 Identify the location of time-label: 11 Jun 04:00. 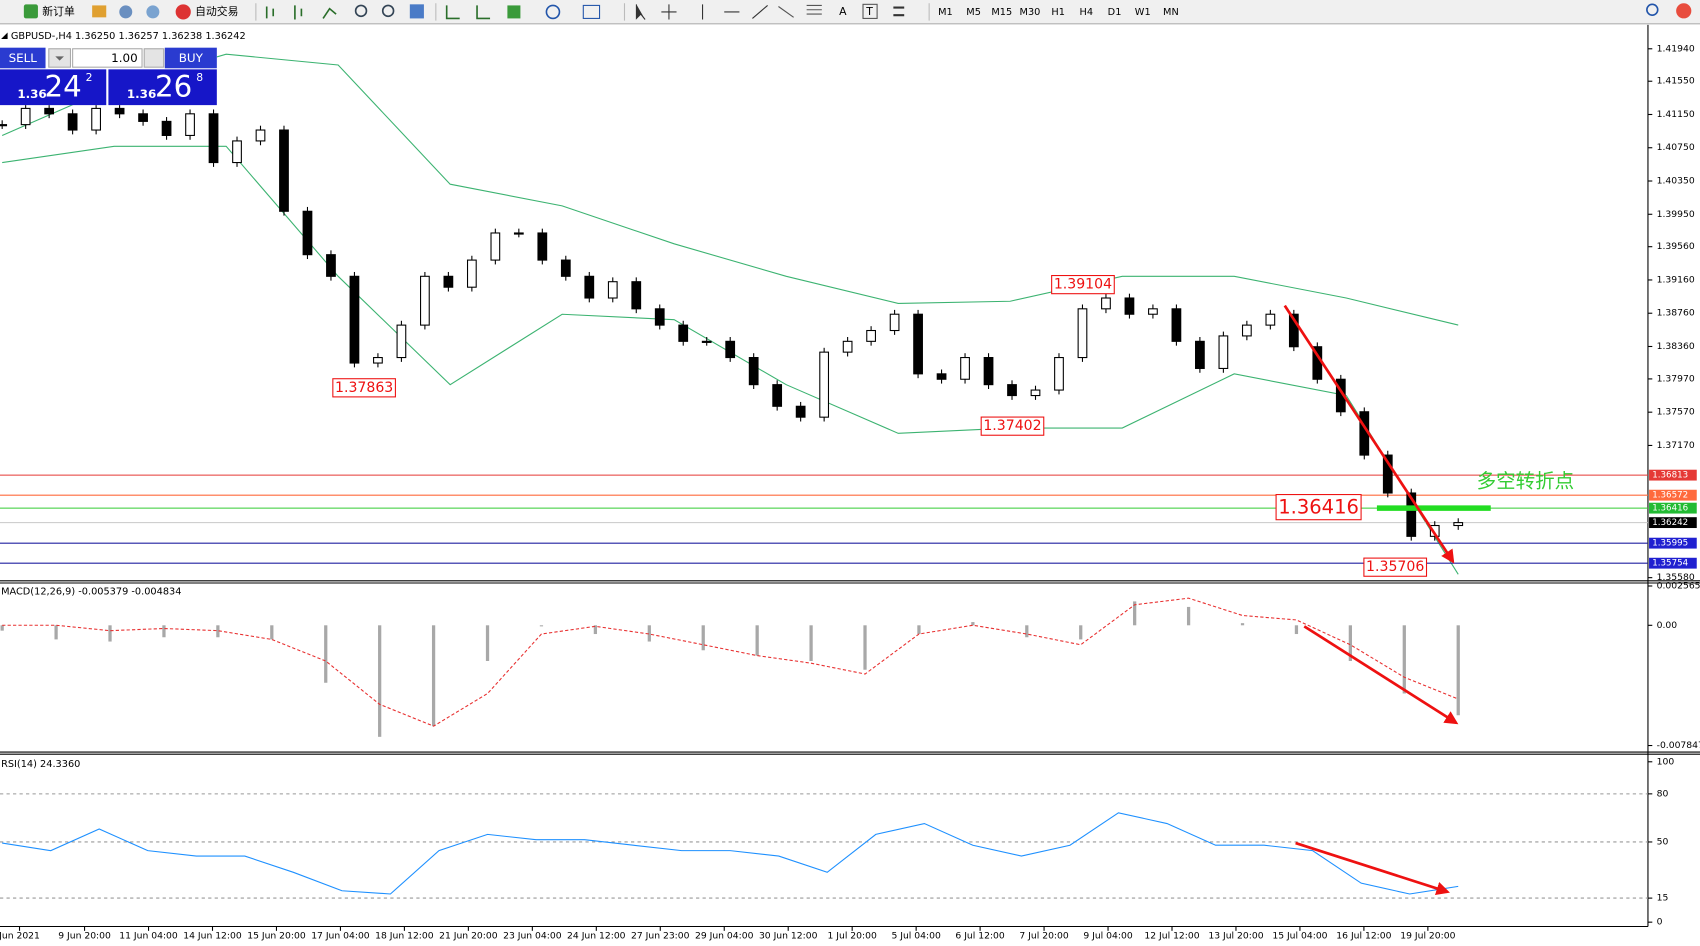
(148, 936).